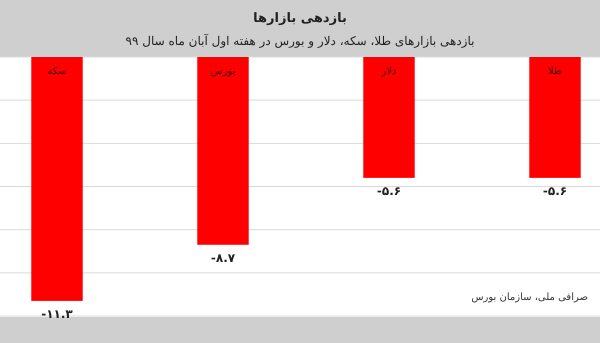 Image resolution: width=600 pixels, height=343 pixels. What do you see at coordinates (300, 41) in the screenshot?
I see `subtitle: بازدهی بازارهای طلا، سکه، دلار و بورس در هفته اول آبان ماه سال ۹۹` at bounding box center [300, 41].